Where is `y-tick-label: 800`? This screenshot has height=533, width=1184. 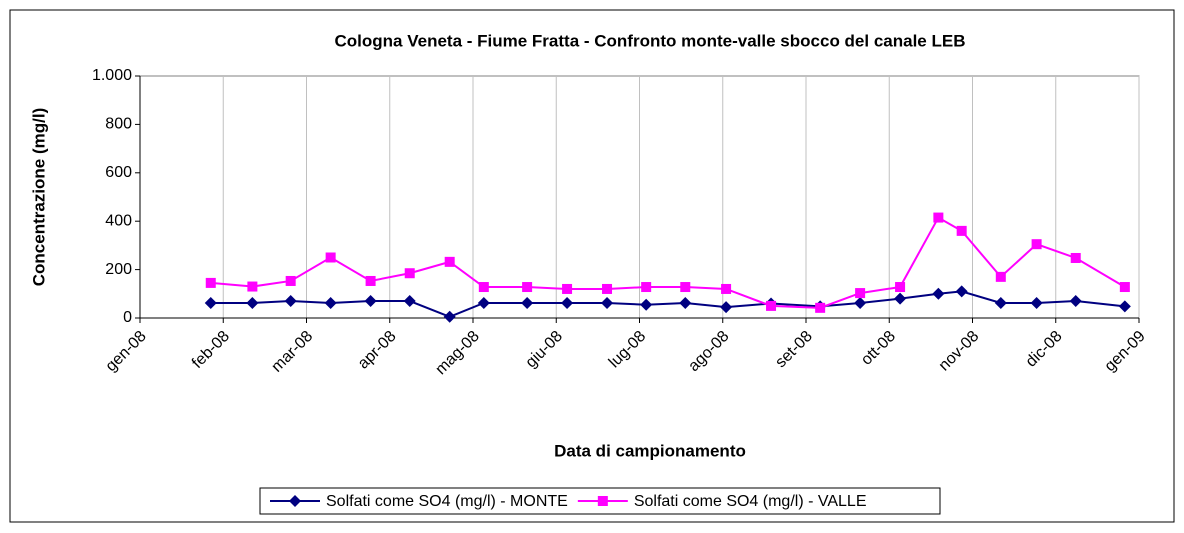 y-tick-label: 800 is located at coordinates (118, 124).